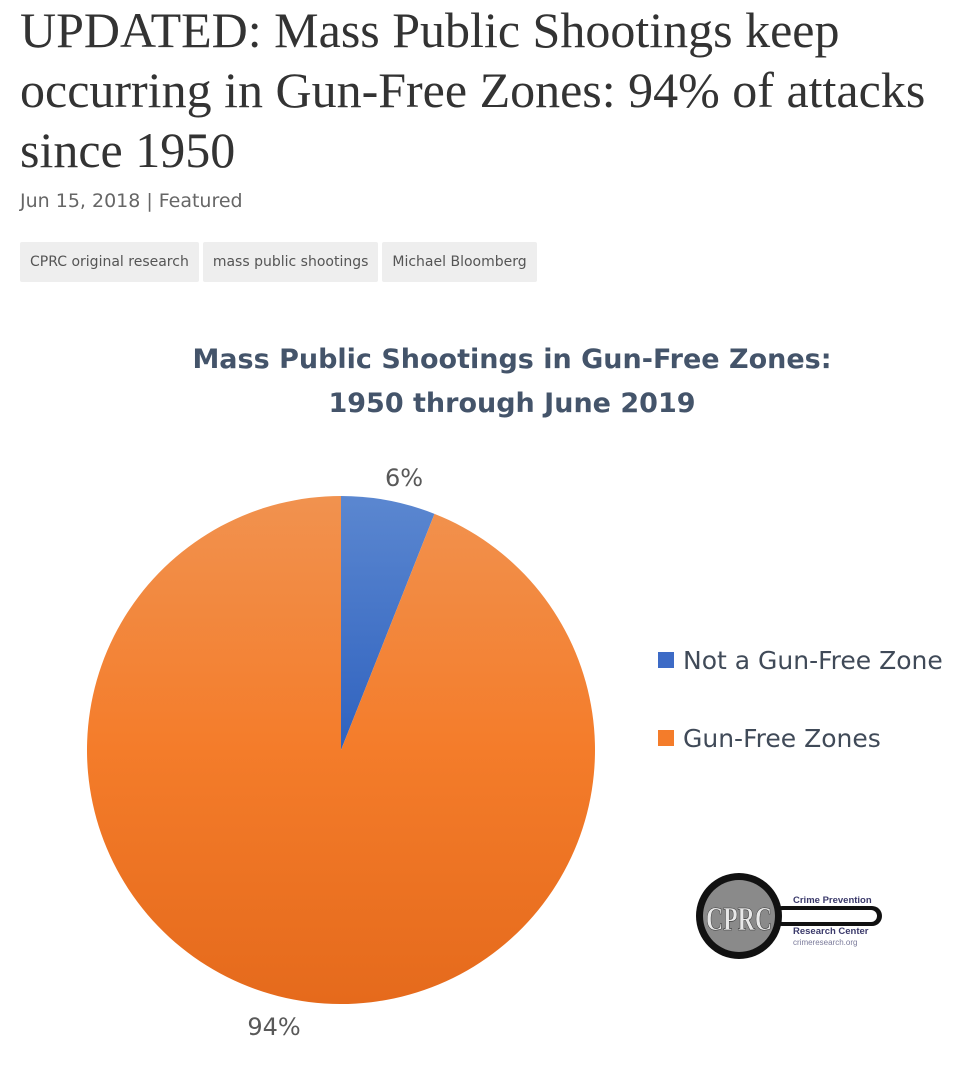 This screenshot has height=1085, width=963. I want to click on tag-cprc-original-research: CPRC original research, so click(109, 262).